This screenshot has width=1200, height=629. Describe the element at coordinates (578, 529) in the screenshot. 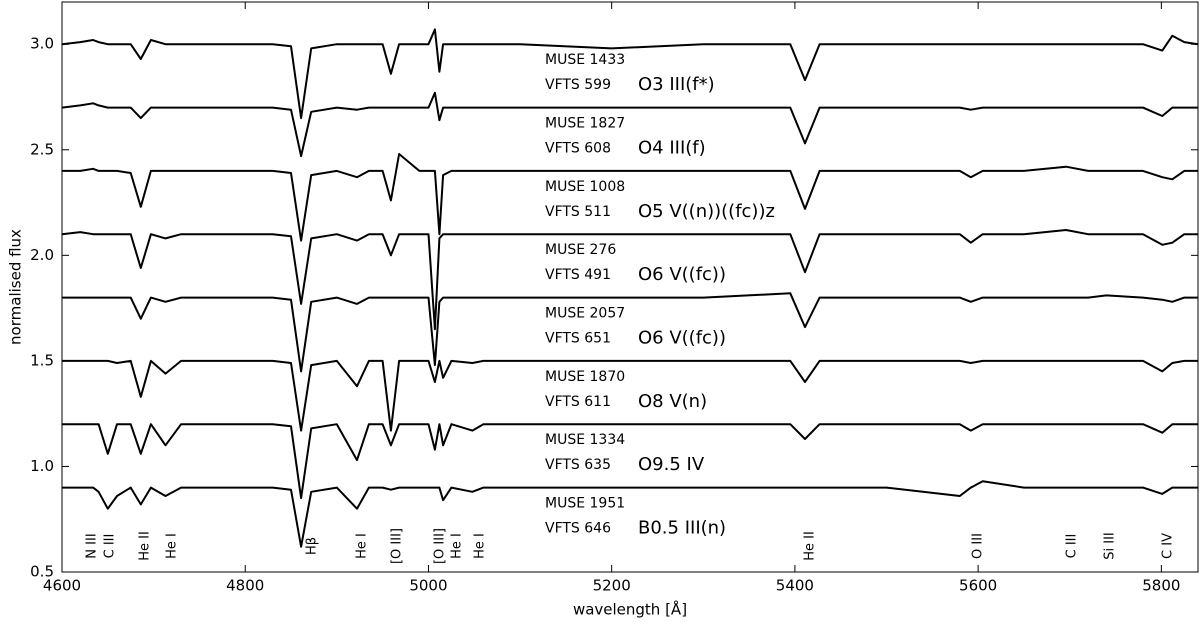

I see `vfts-id: VFTS 646` at that location.